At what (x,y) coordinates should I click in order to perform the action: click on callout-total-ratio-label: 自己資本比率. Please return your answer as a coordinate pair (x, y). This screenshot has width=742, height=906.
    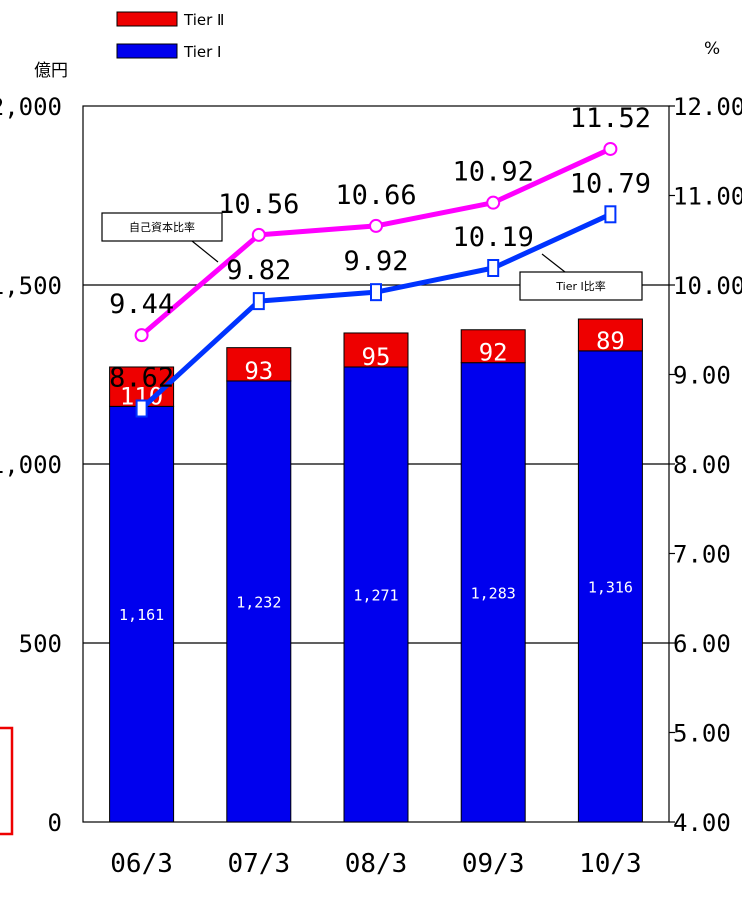
    Looking at the image, I should click on (162, 227).